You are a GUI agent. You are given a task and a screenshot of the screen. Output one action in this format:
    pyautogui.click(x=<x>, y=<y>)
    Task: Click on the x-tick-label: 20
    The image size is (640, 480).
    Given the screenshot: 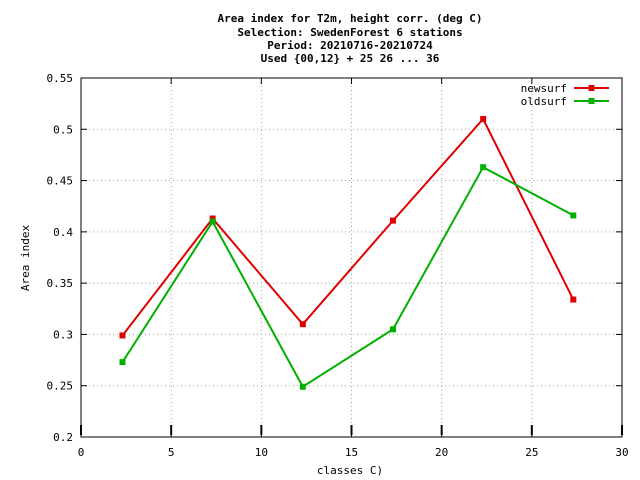 What is the action you would take?
    pyautogui.click(x=441, y=452)
    